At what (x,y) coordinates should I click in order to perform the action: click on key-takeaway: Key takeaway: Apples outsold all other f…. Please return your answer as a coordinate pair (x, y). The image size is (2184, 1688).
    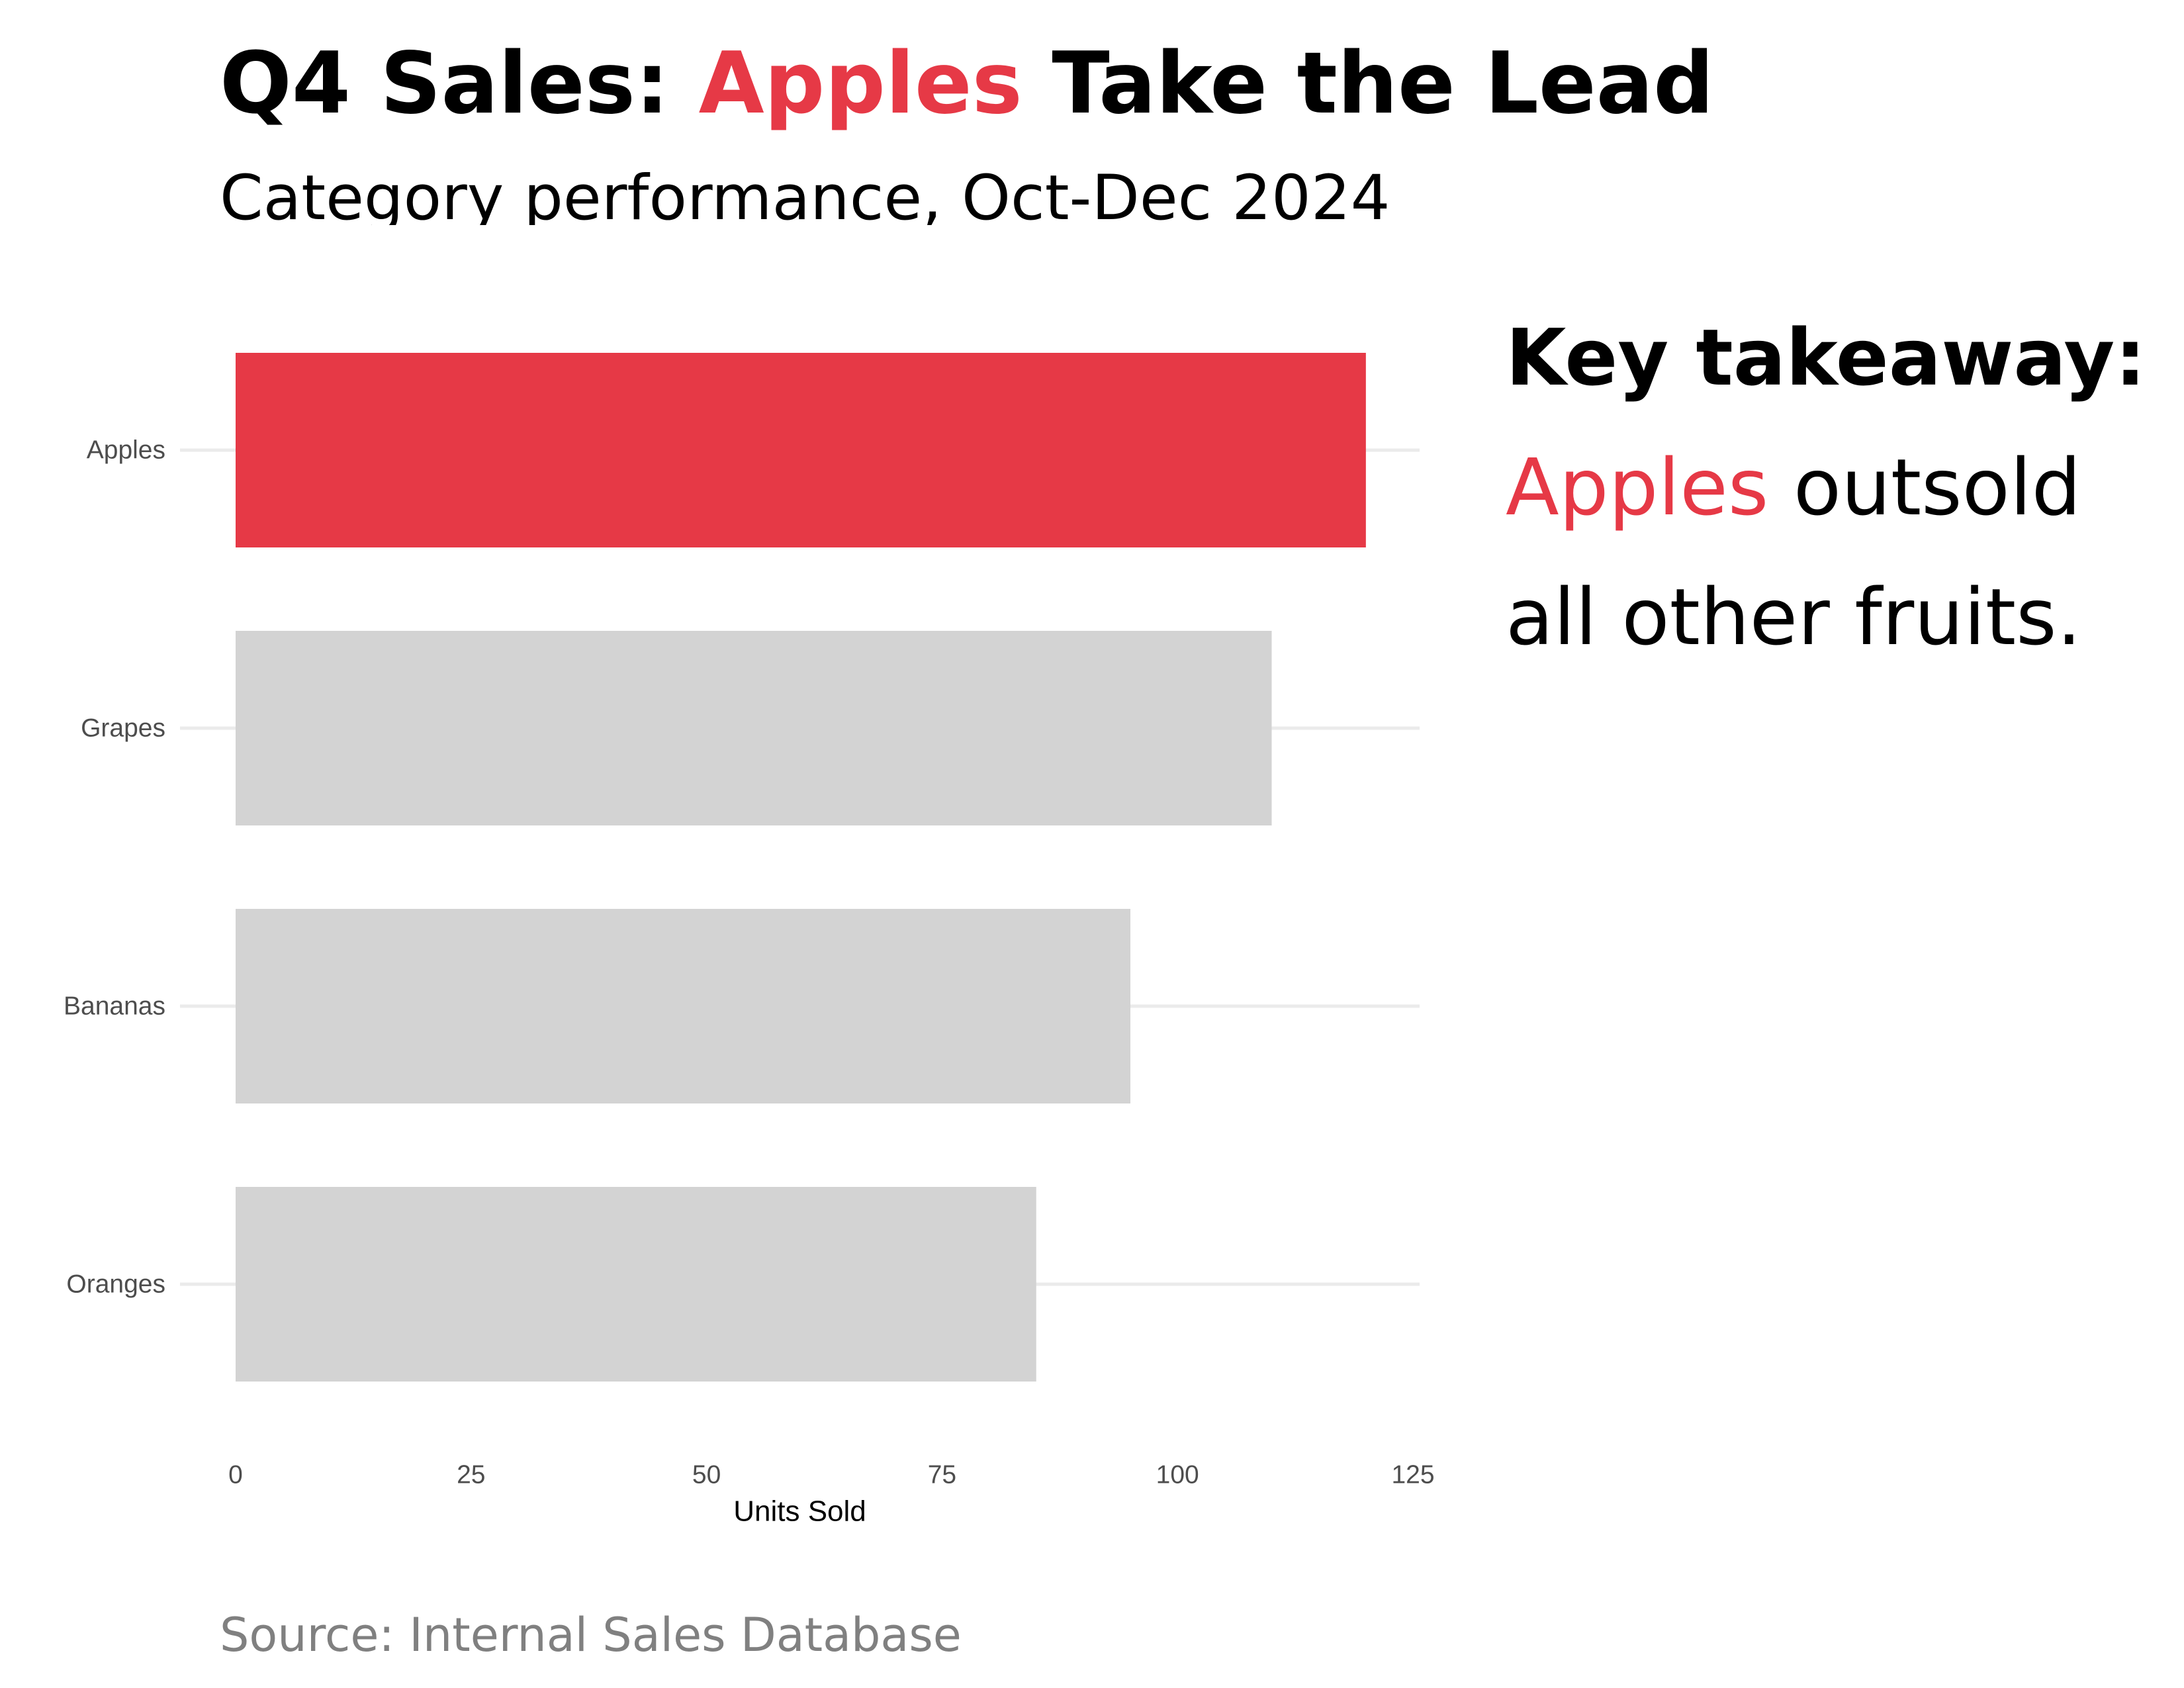
    Looking at the image, I should click on (1837, 487).